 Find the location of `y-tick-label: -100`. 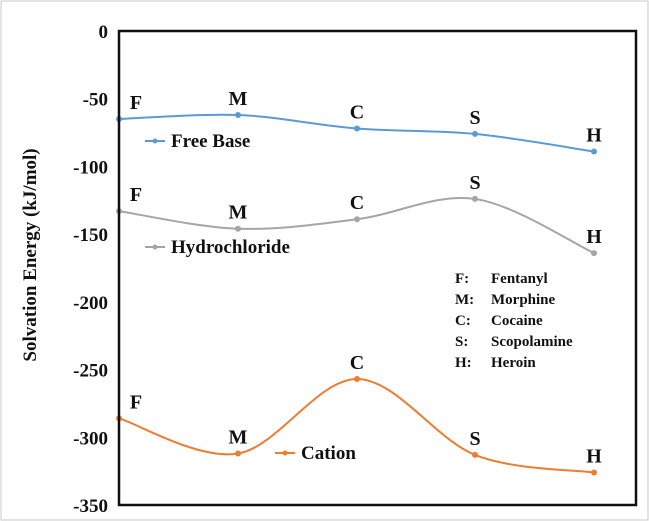

y-tick-label: -100 is located at coordinates (90, 167).